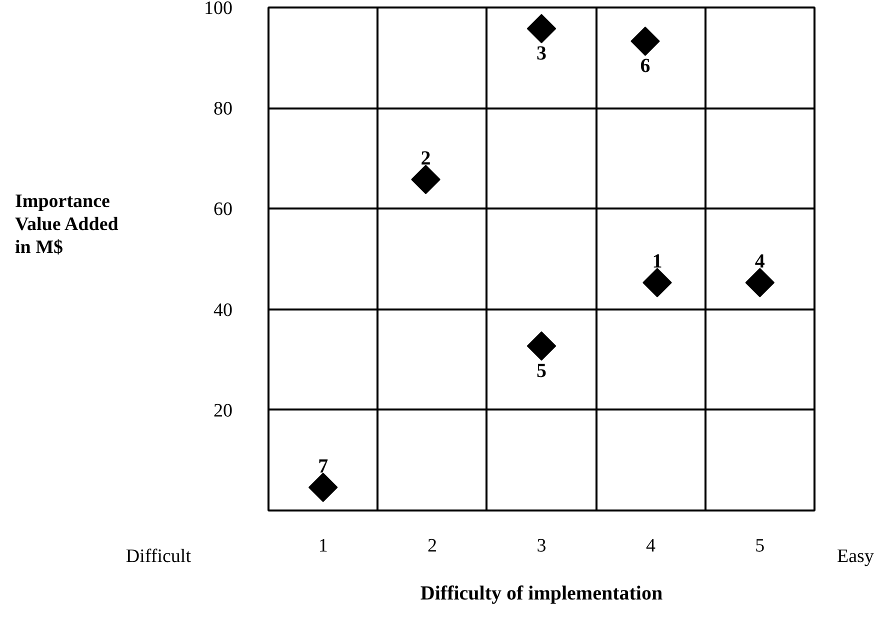 The height and width of the screenshot is (631, 887). I want to click on y-tick-label: 60, so click(223, 209).